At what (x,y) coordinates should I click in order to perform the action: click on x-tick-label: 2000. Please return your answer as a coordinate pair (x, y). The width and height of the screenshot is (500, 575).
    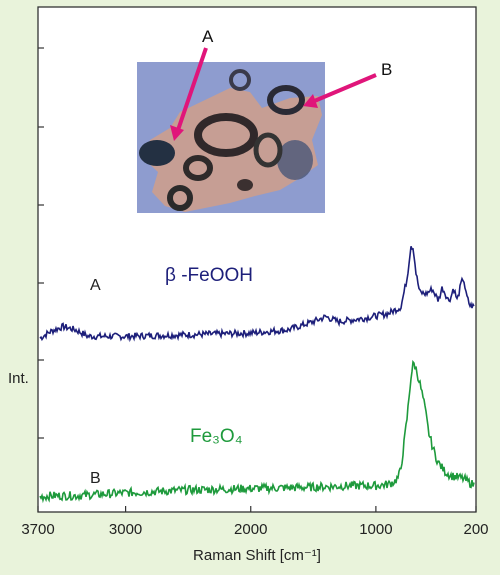
    Looking at the image, I should click on (250, 529).